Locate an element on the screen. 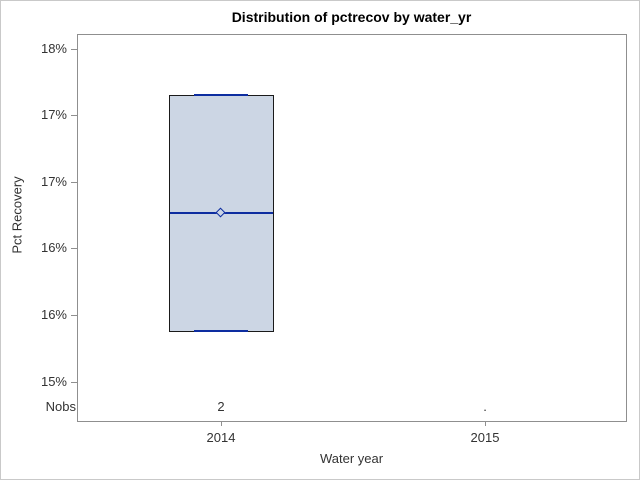 The width and height of the screenshot is (640, 480). whisker-cap-top-2014 is located at coordinates (221, 95).